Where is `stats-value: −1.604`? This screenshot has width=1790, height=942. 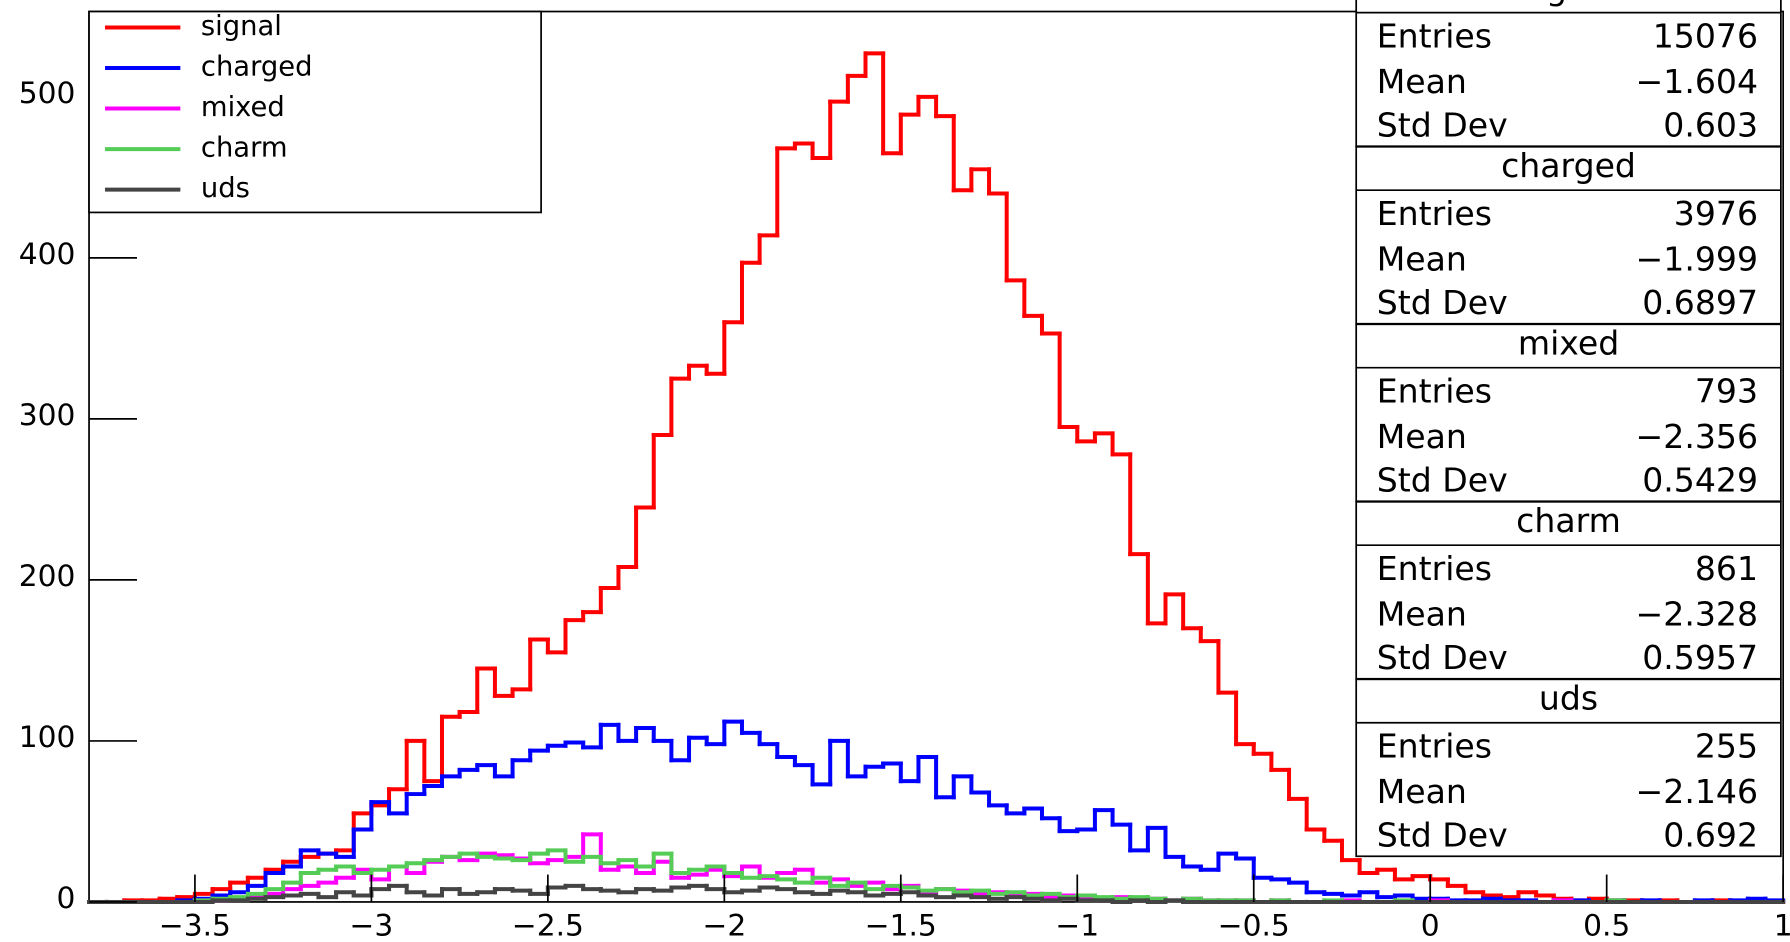 stats-value: −1.604 is located at coordinates (1697, 81).